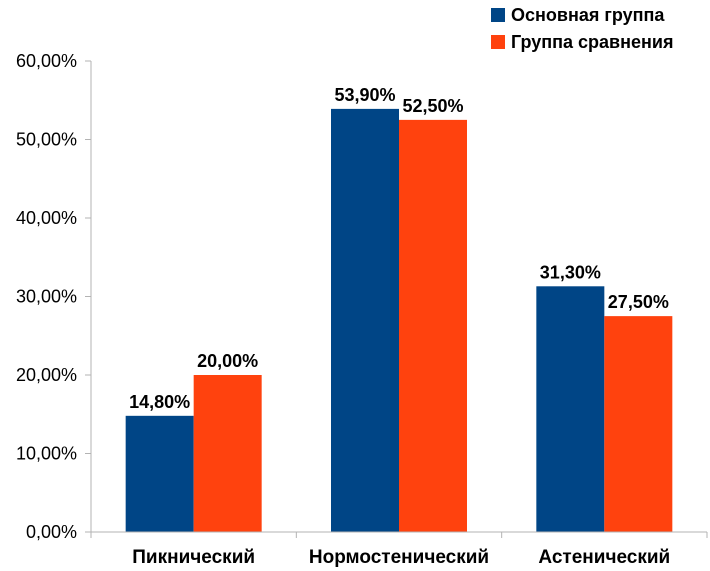  I want to click on legend-label: Основная группа, so click(588, 15).